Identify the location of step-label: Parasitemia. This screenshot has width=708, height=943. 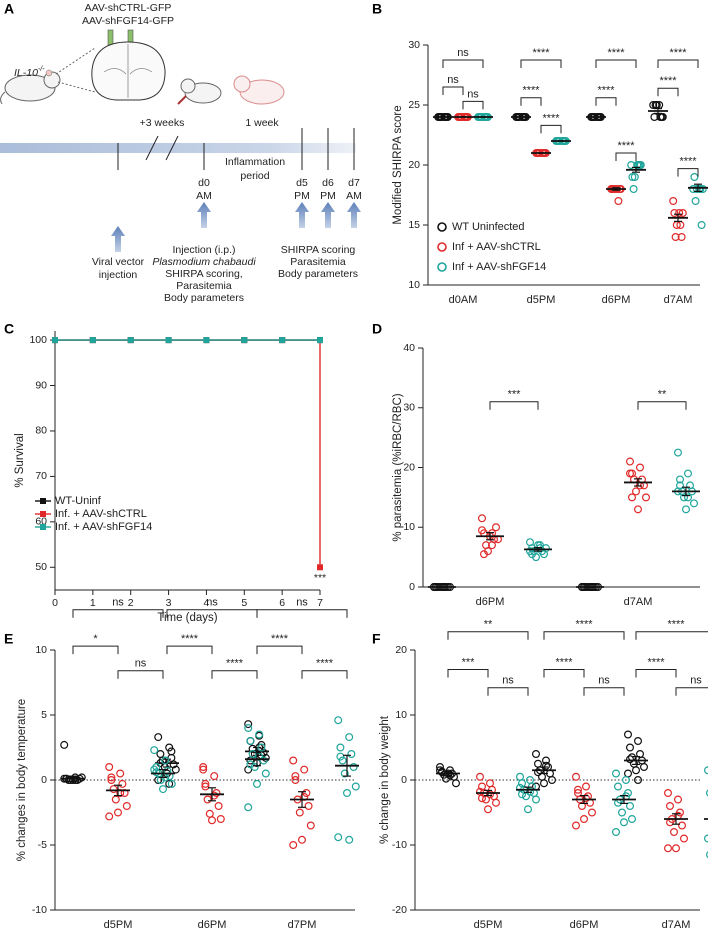
(204, 286).